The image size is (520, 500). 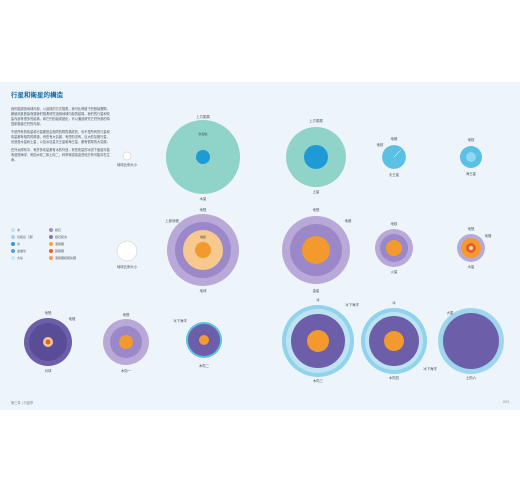 What do you see at coordinates (394, 271) in the screenshot?
I see `planet-name: 火星` at bounding box center [394, 271].